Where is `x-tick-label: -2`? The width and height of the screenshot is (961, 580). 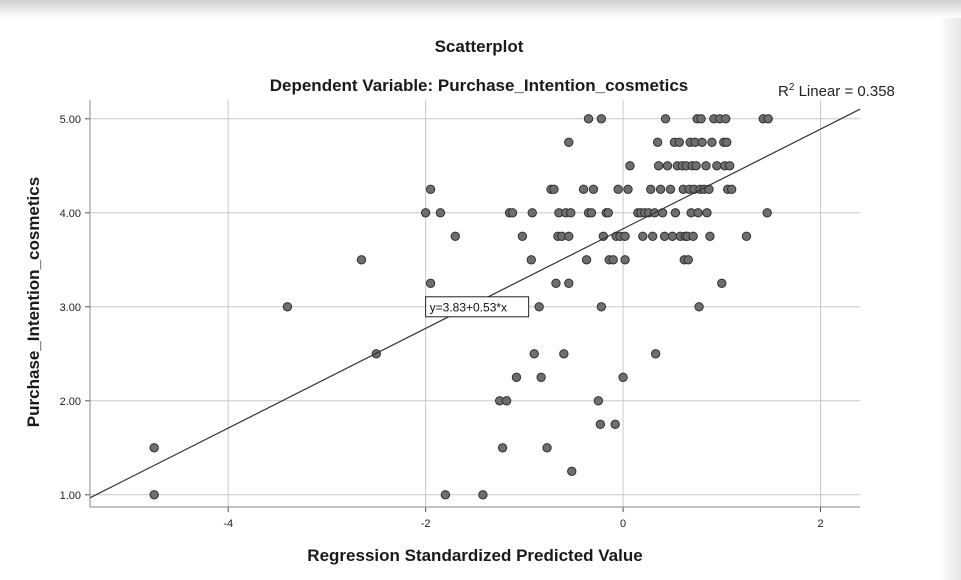
x-tick-label: -2 is located at coordinates (426, 524).